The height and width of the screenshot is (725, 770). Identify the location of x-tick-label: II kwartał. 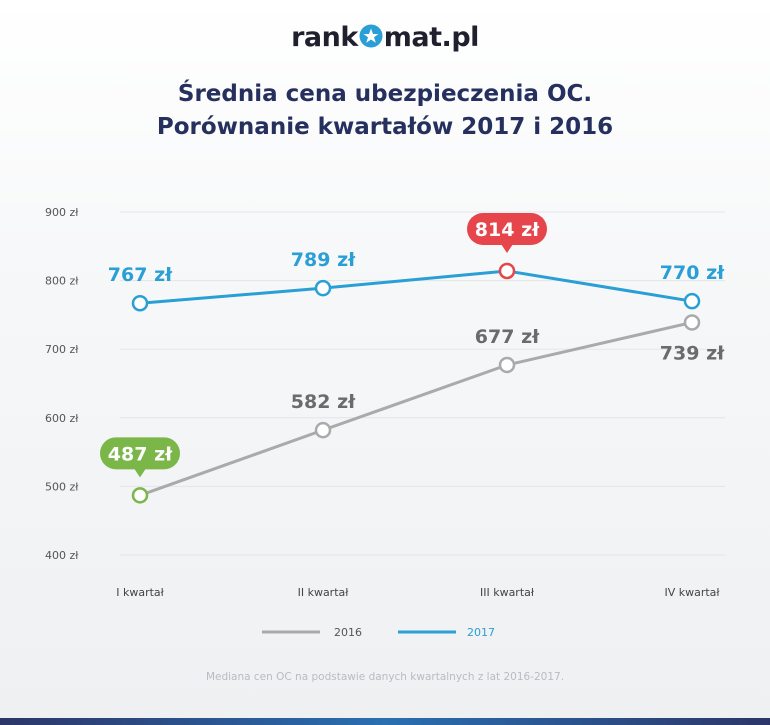
(324, 592).